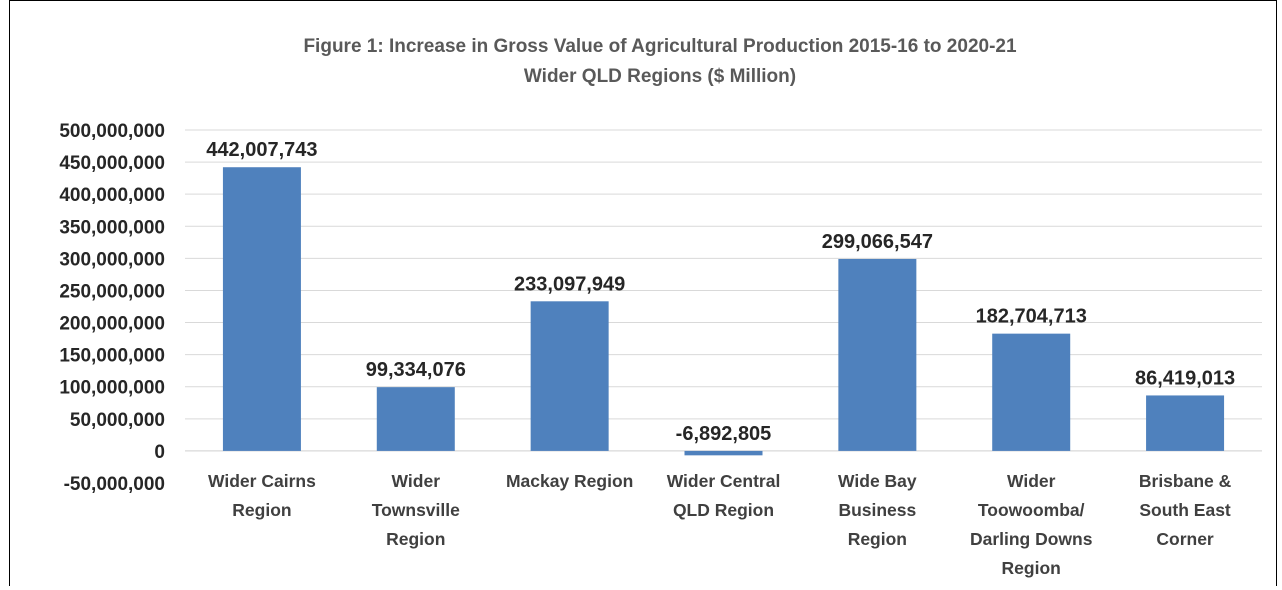 The width and height of the screenshot is (1282, 590). What do you see at coordinates (114, 484) in the screenshot?
I see `y-tick-label: -50,000,000` at bounding box center [114, 484].